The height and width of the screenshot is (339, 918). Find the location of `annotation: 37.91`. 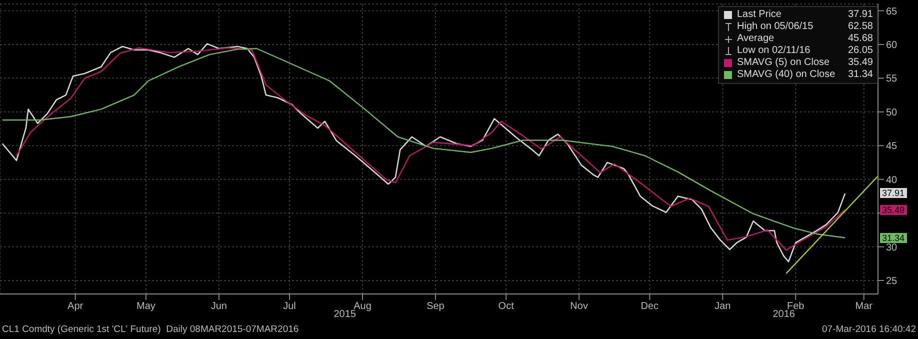

annotation: 37.91 is located at coordinates (860, 15).